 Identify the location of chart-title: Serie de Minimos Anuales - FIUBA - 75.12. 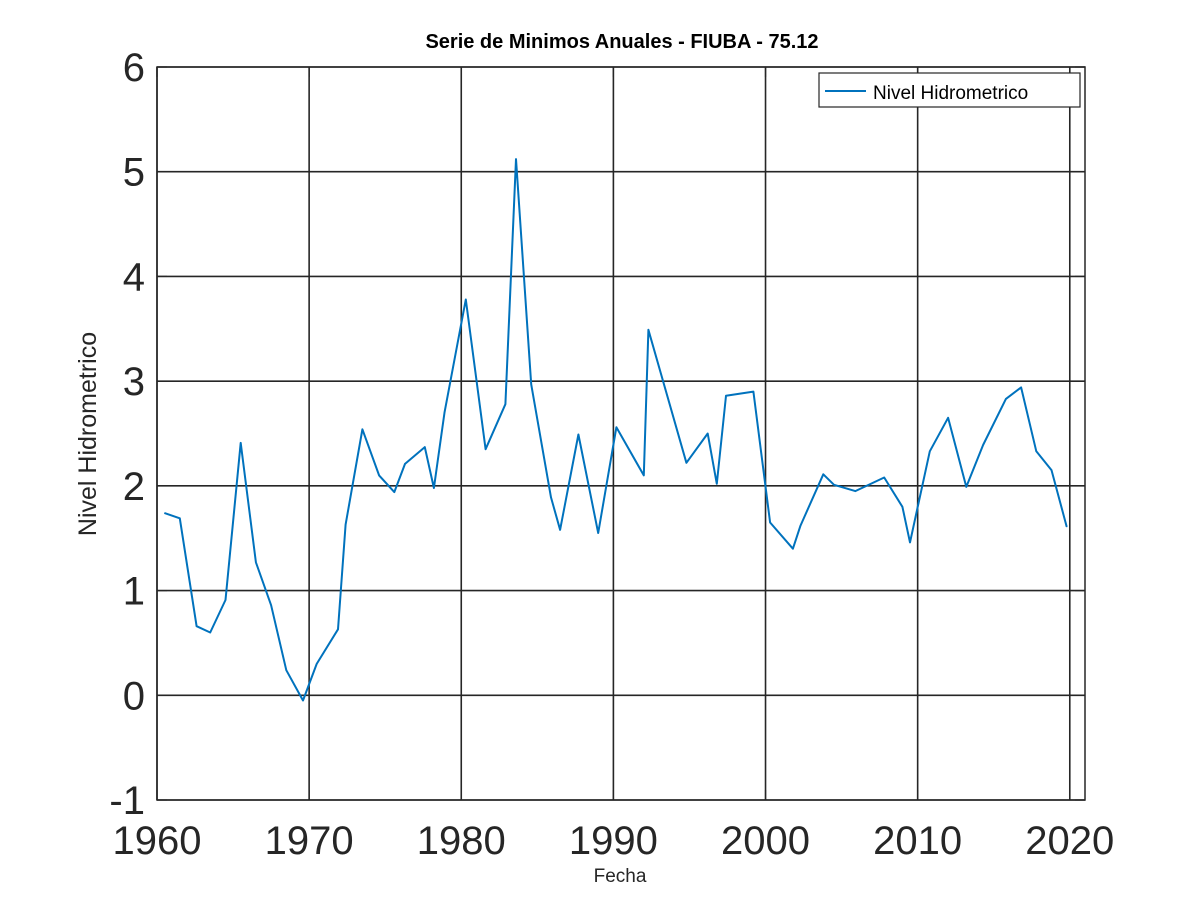
(621, 42).